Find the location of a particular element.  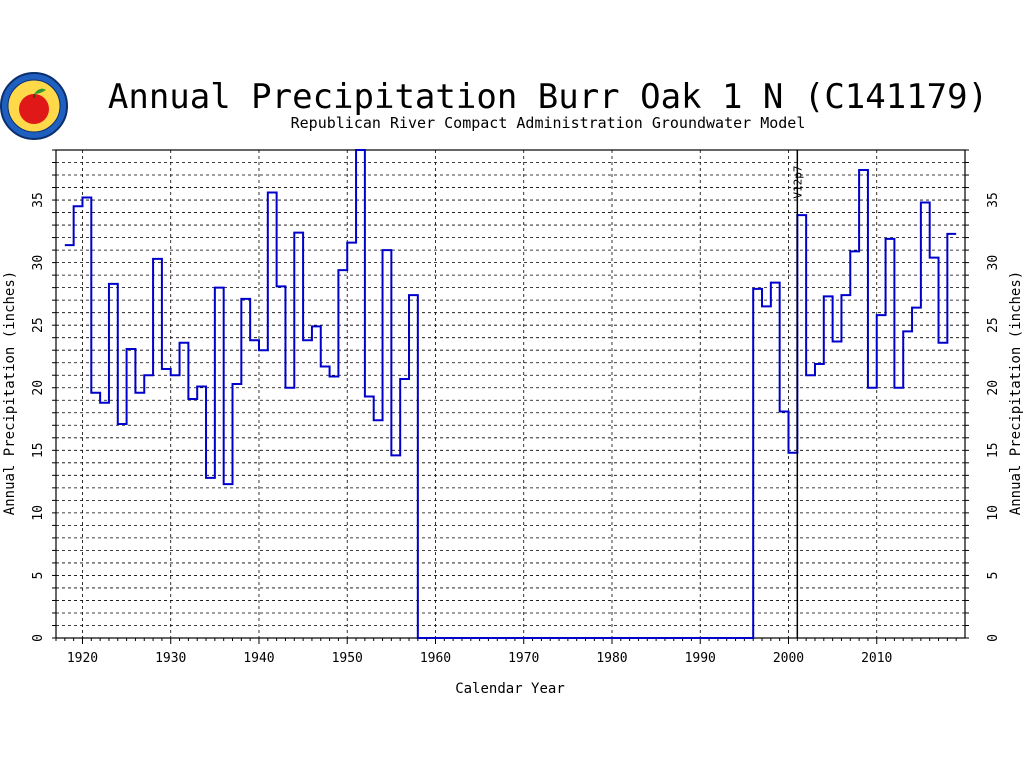

x-tick-label: 1990 is located at coordinates (700, 658).